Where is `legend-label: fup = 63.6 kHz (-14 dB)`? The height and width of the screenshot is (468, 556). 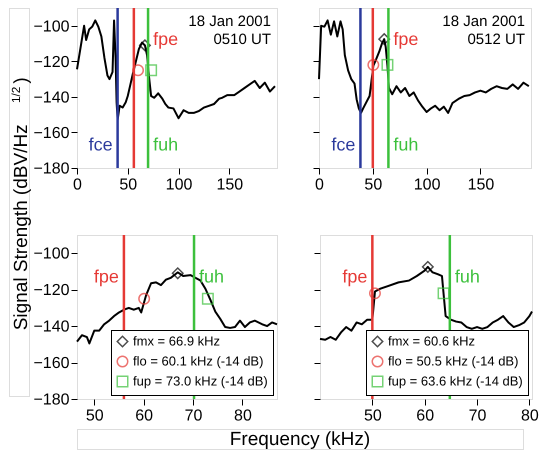
legend-label: fup = 63.6 kHz (-14 dB) is located at coordinates (455, 381).